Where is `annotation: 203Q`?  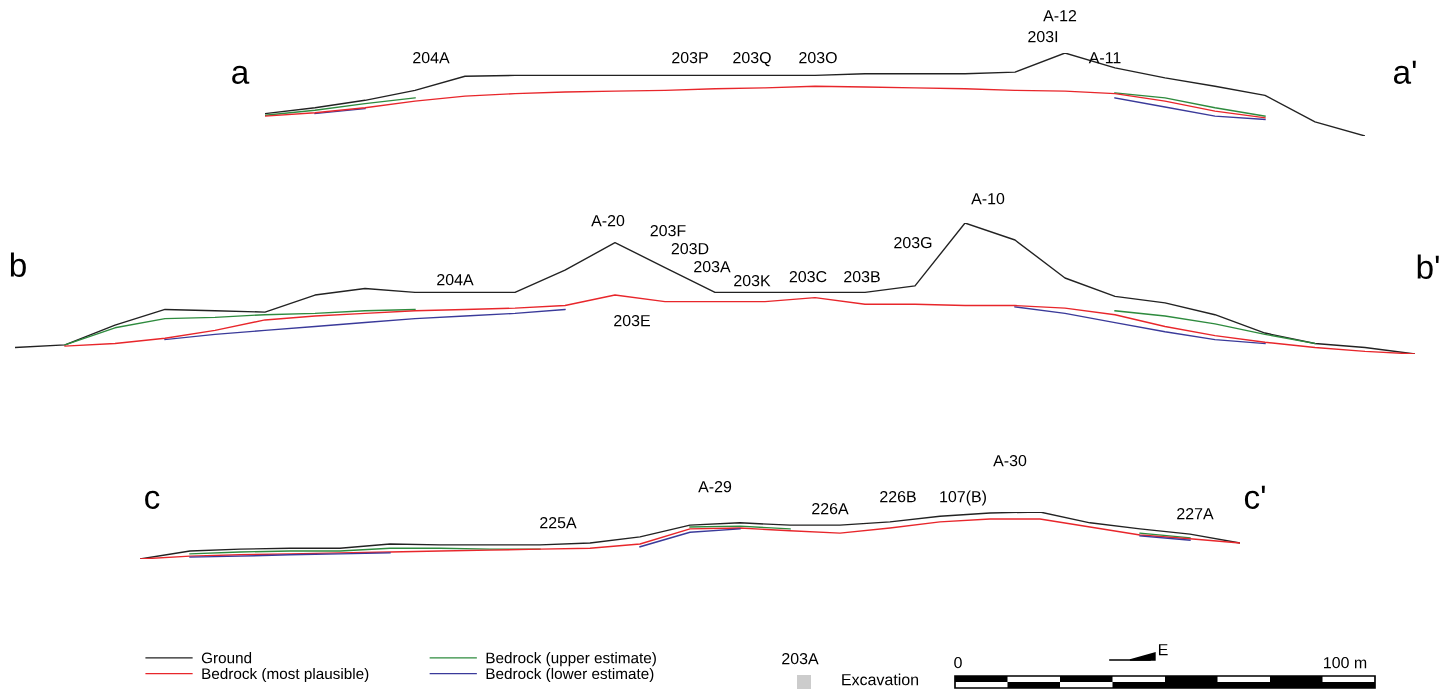
annotation: 203Q is located at coordinates (752, 59).